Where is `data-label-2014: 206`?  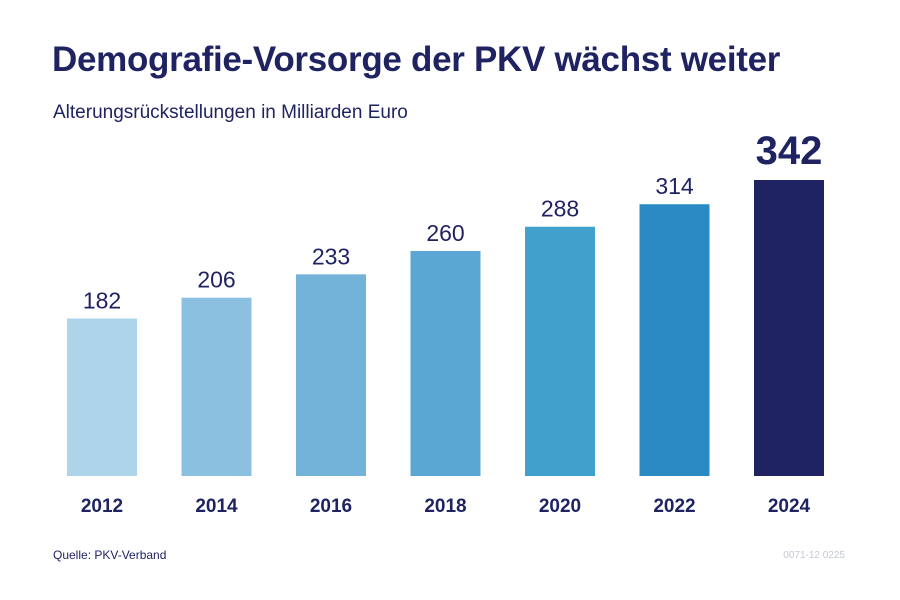 data-label-2014: 206 is located at coordinates (216, 280).